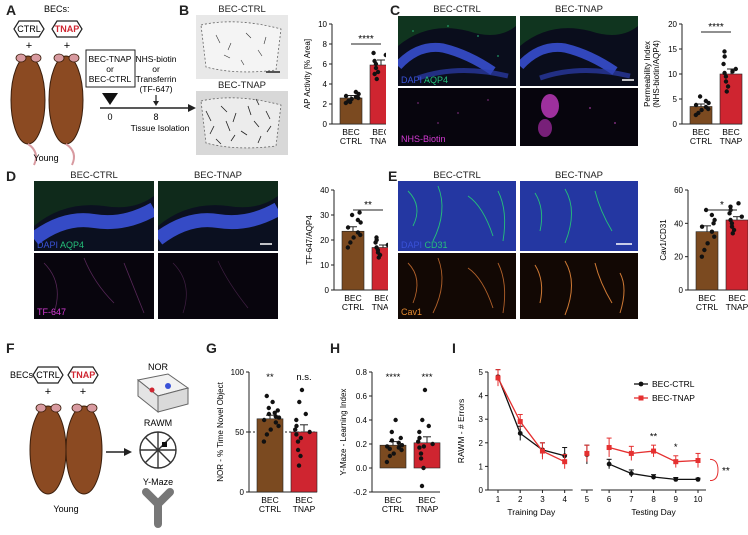 The width and height of the screenshot is (748, 535). Describe the element at coordinates (220, 431) in the screenshot. I see `y-axis-label: NOR - % Time Novel Object` at that location.